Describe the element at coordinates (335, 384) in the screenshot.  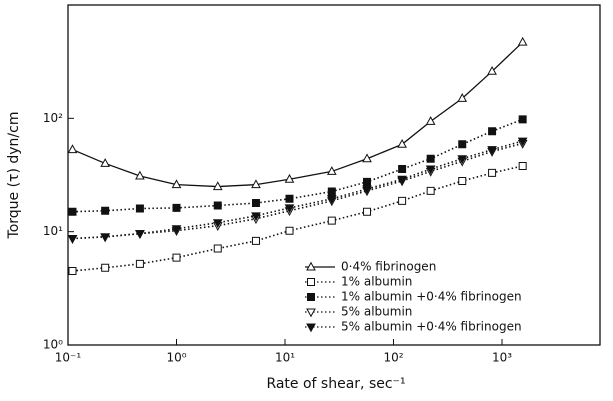
I see `x-axis-label: Rate of shear, sec⁻¹` at that location.